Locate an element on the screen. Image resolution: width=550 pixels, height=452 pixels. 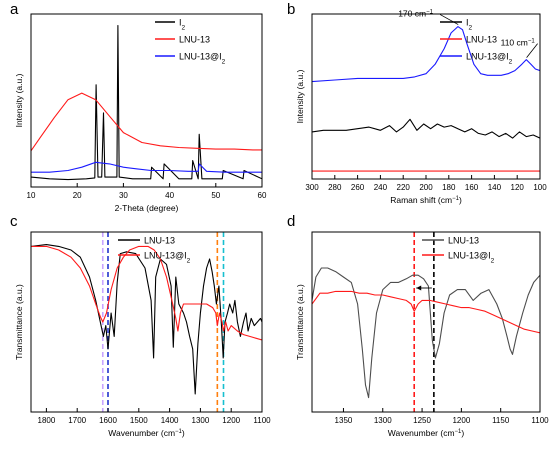
panel-letter: d is located at coordinates (291, 221).